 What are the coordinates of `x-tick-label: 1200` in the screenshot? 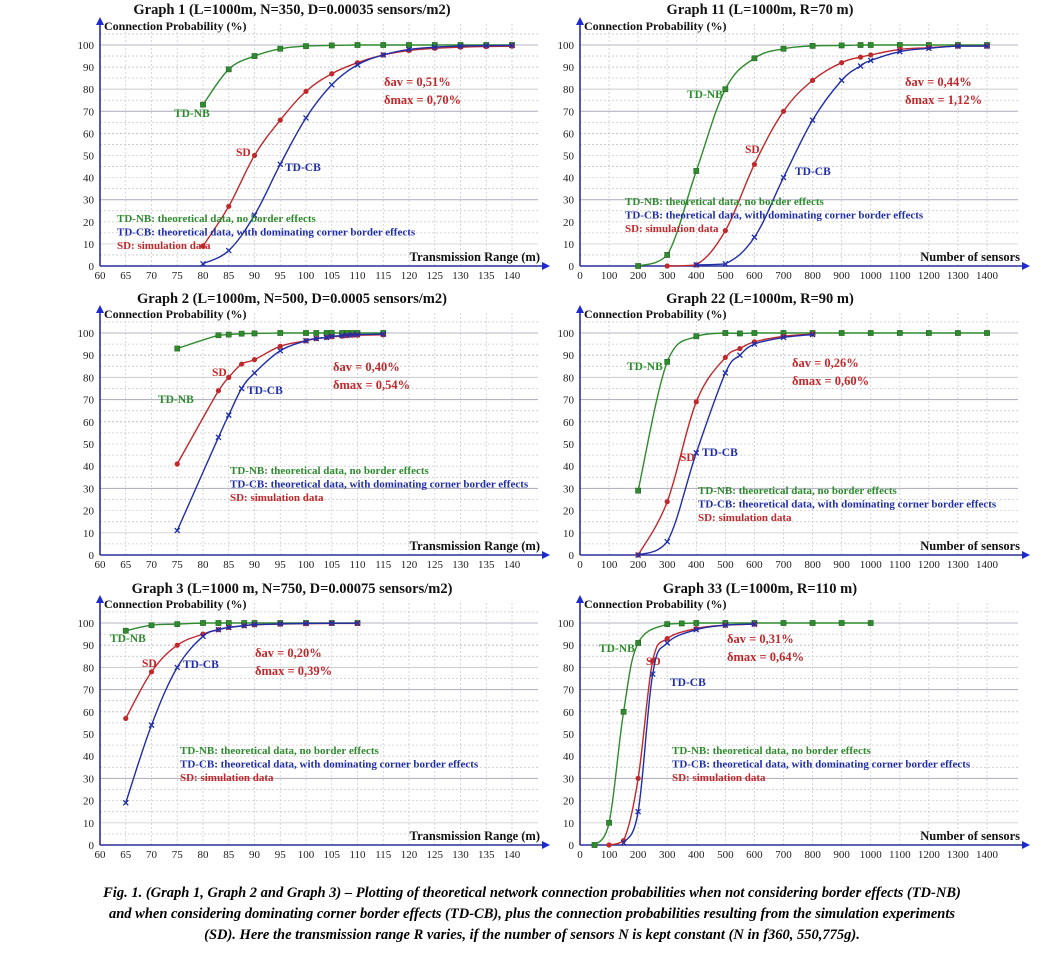 It's located at (929, 855).